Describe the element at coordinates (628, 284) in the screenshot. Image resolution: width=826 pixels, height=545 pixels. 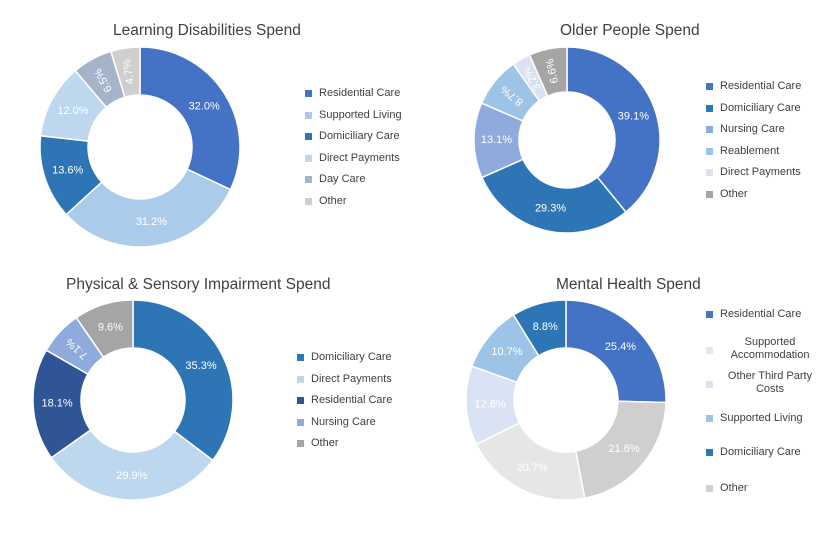
I see `chart-title: Mental Health Spend` at that location.